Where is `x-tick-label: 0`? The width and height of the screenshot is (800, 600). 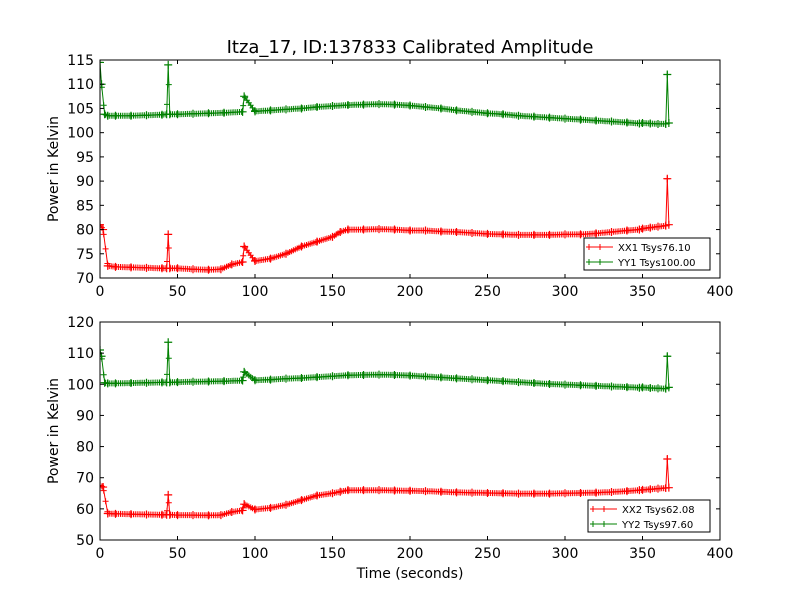 x-tick-label: 0 is located at coordinates (100, 554).